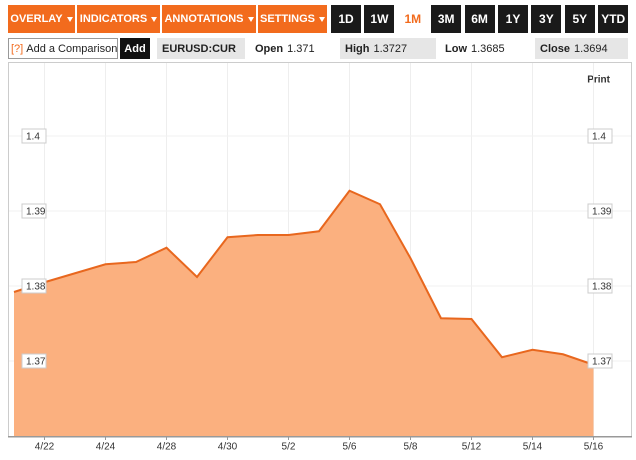 Image resolution: width=636 pixels, height=460 pixels. What do you see at coordinates (17, 48) in the screenshot?
I see `help-icon: [?]` at bounding box center [17, 48].